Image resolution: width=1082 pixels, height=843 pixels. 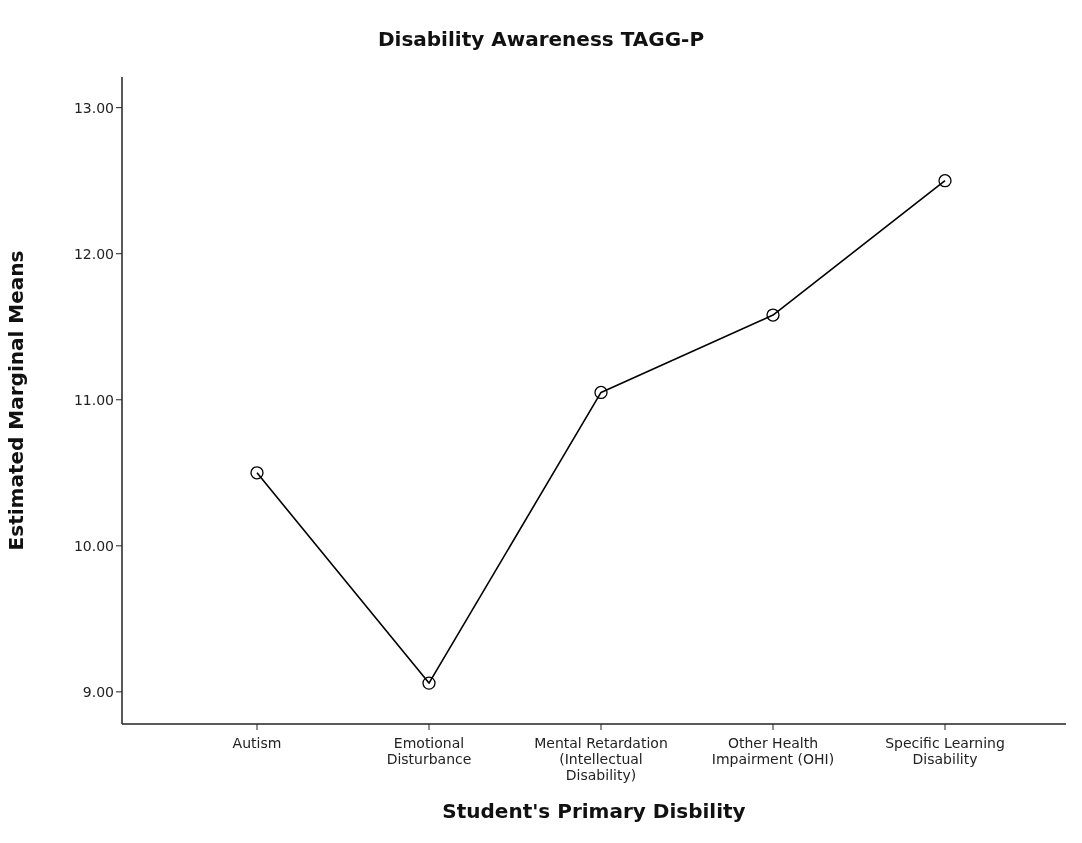 What do you see at coordinates (98, 691) in the screenshot?
I see `y-tick-label: 9.00` at bounding box center [98, 691].